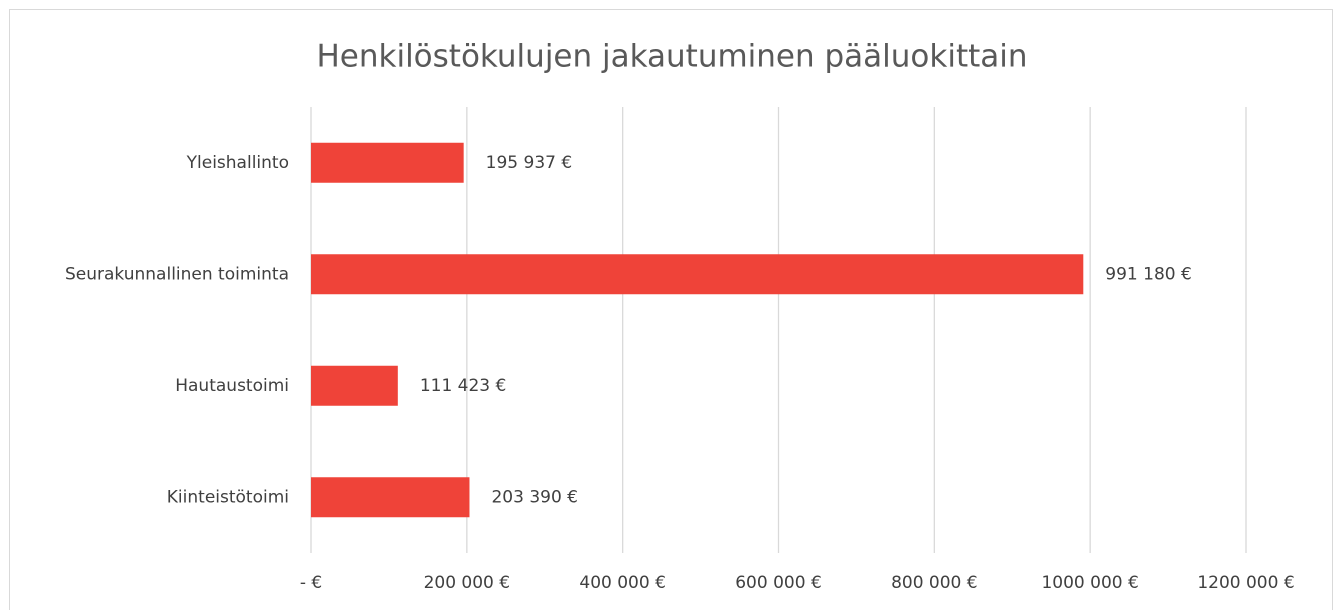  What do you see at coordinates (534, 497) in the screenshot?
I see `data-label: 203 390 €` at bounding box center [534, 497].